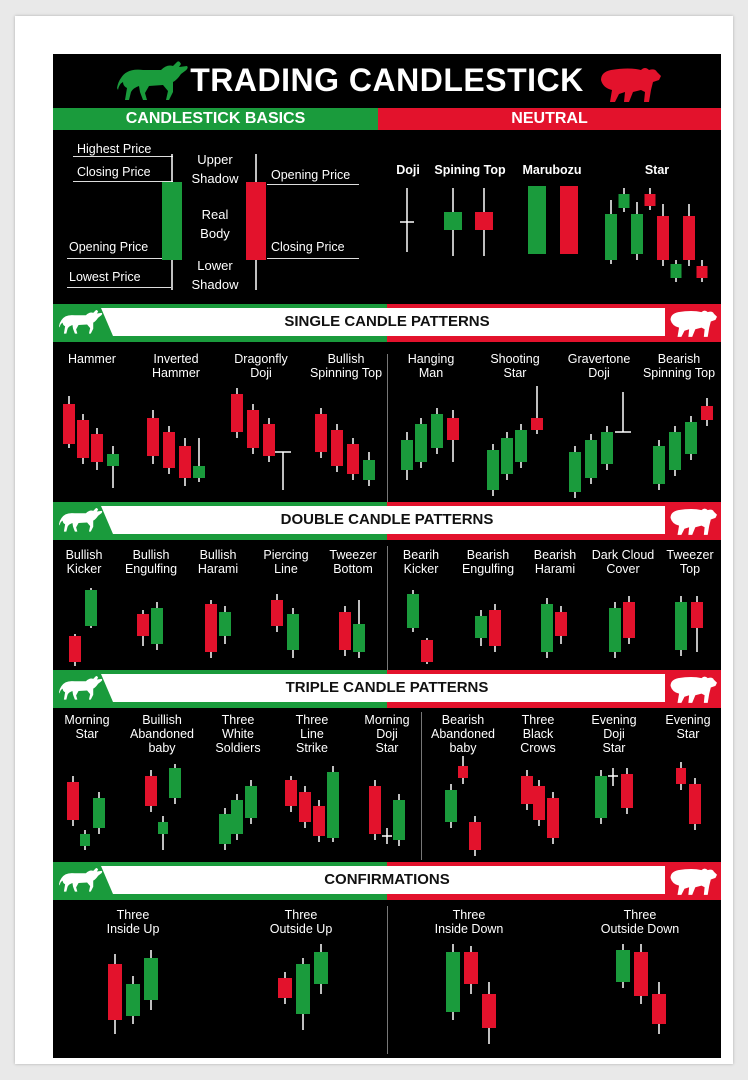  I want to click on label-upper-shadow: Upper Shadow, so click(215, 169).